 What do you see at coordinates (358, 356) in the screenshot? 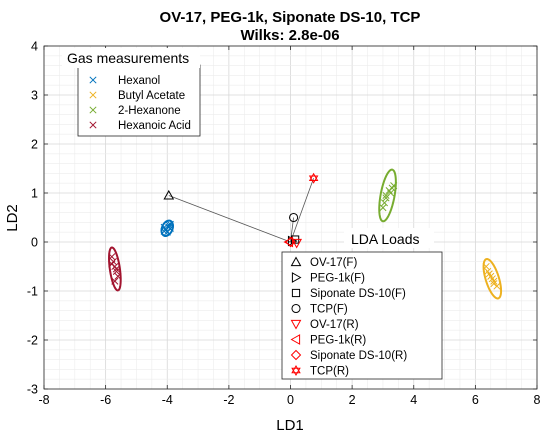
I see `lda-legend-label: Siponate DS-10(R)` at bounding box center [358, 356].